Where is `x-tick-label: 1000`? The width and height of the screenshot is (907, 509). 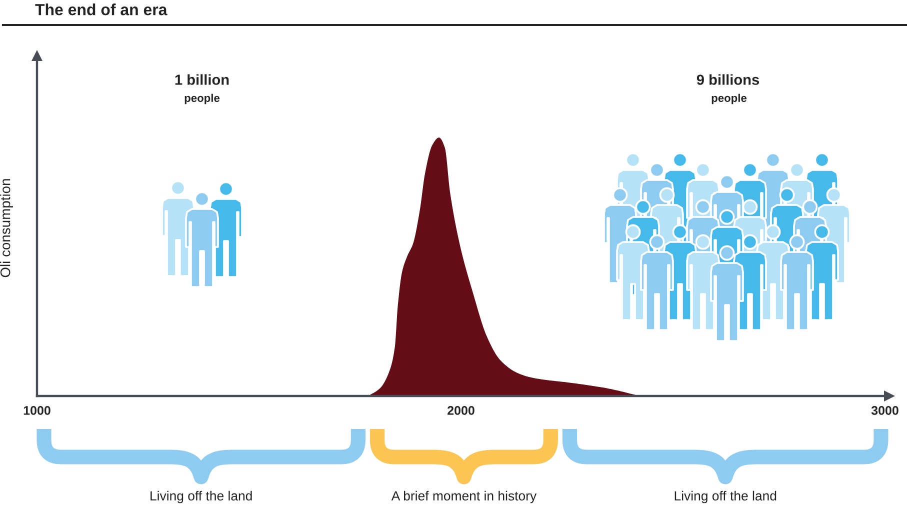 x-tick-label: 1000 is located at coordinates (37, 410).